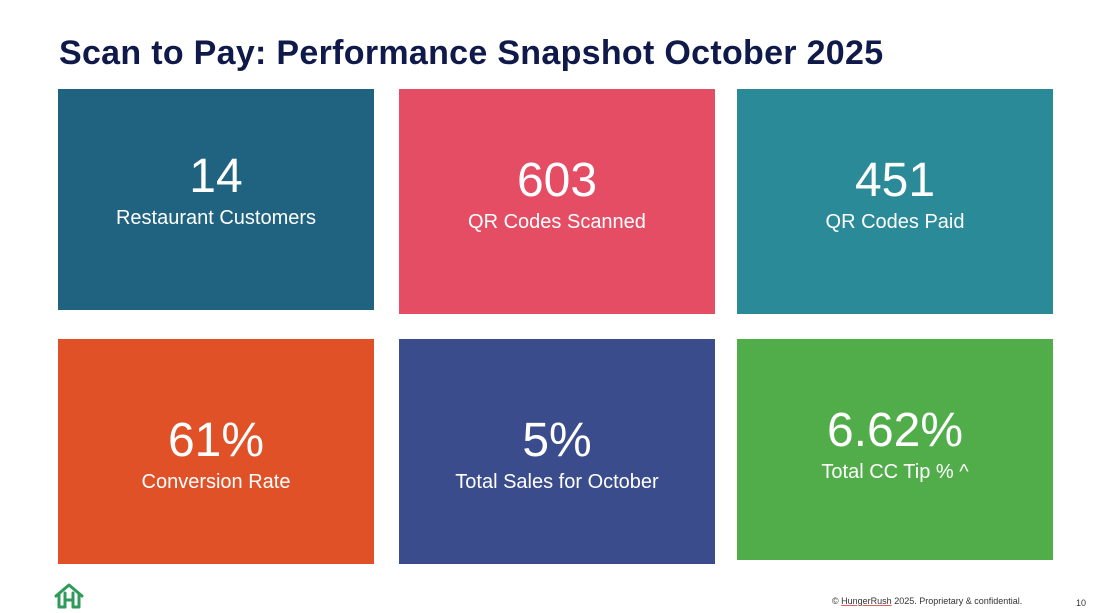 The image size is (1100, 613). What do you see at coordinates (895, 180) in the screenshot?
I see `metric-value: 451` at bounding box center [895, 180].